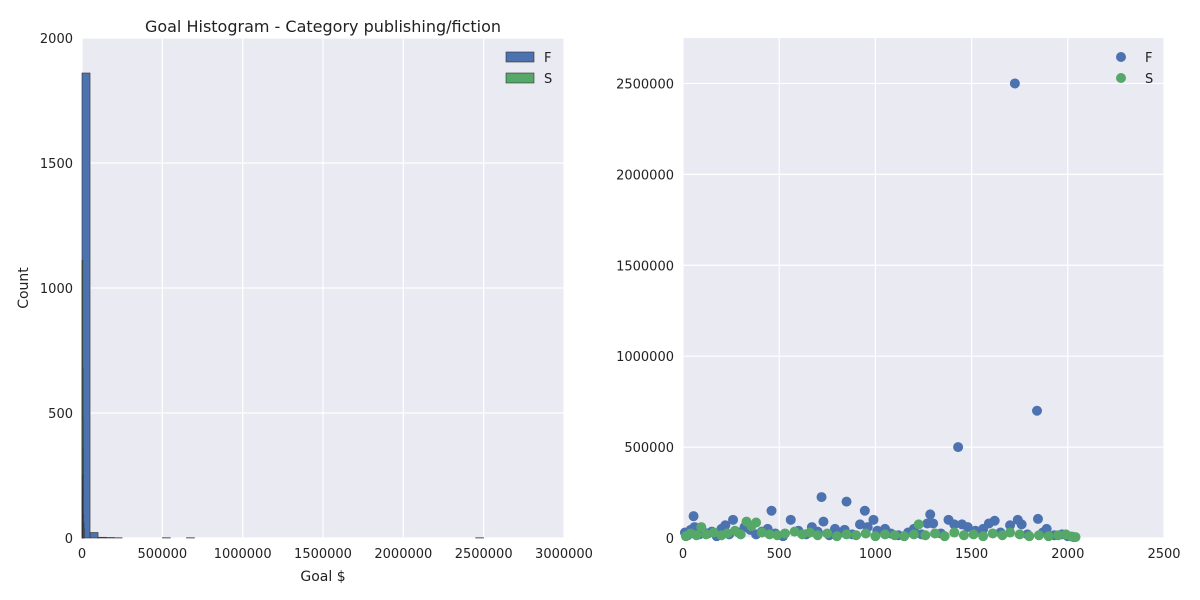  What do you see at coordinates (875, 554) in the screenshot?
I see `x-tick-label: 1000` at bounding box center [875, 554].